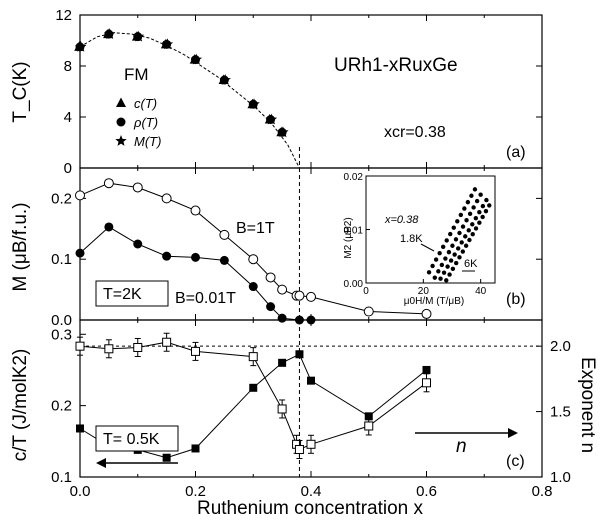 The height and width of the screenshot is (523, 602). Describe the element at coordinates (147, 141) in the screenshot. I see `panel-a-legend-mt: M(T)` at that location.